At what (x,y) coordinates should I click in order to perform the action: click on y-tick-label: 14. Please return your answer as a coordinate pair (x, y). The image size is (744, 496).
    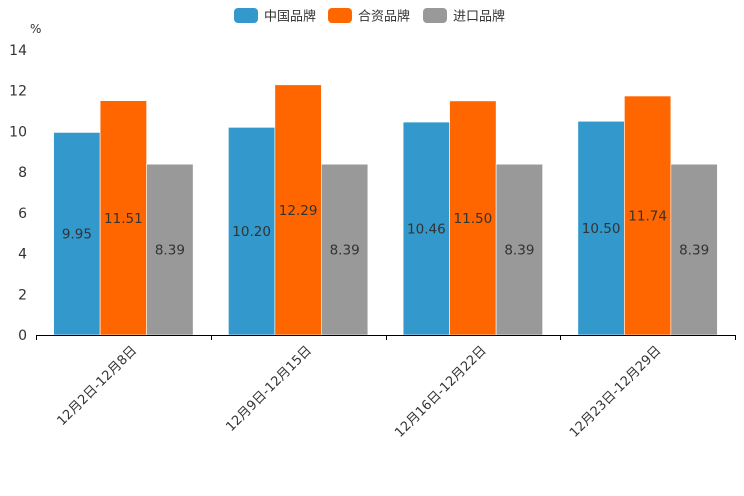
    Looking at the image, I should click on (18, 51).